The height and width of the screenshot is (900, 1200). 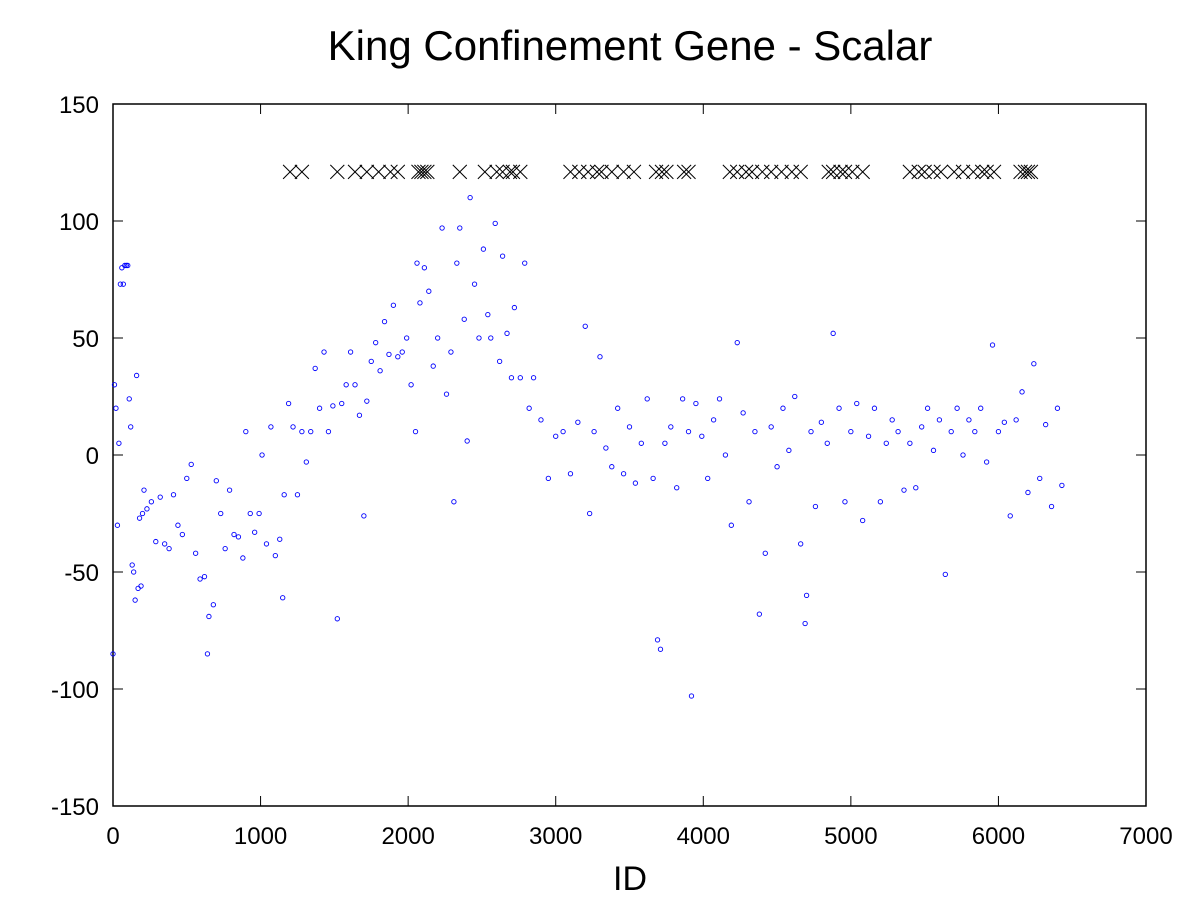 What do you see at coordinates (92, 456) in the screenshot?
I see `y-tick-label: 0` at bounding box center [92, 456].